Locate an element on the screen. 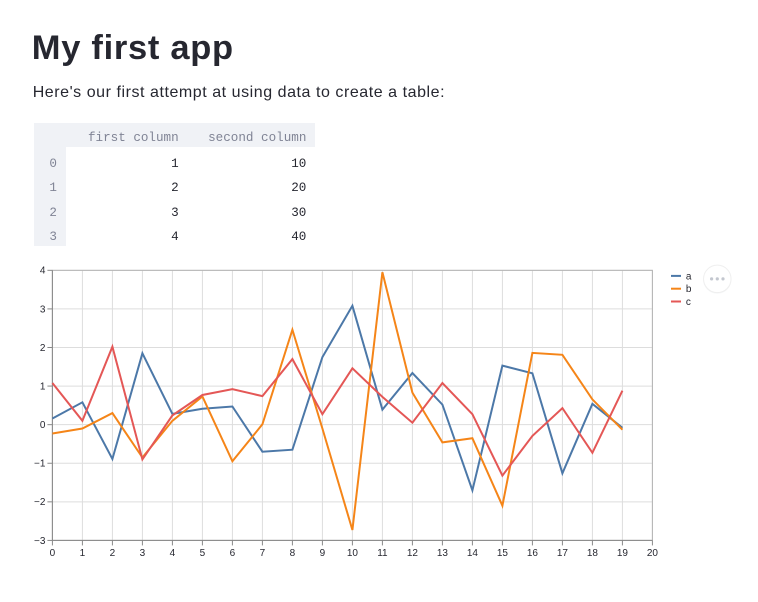 This screenshot has width=758, height=602. svg-text: b is located at coordinates (689, 289).